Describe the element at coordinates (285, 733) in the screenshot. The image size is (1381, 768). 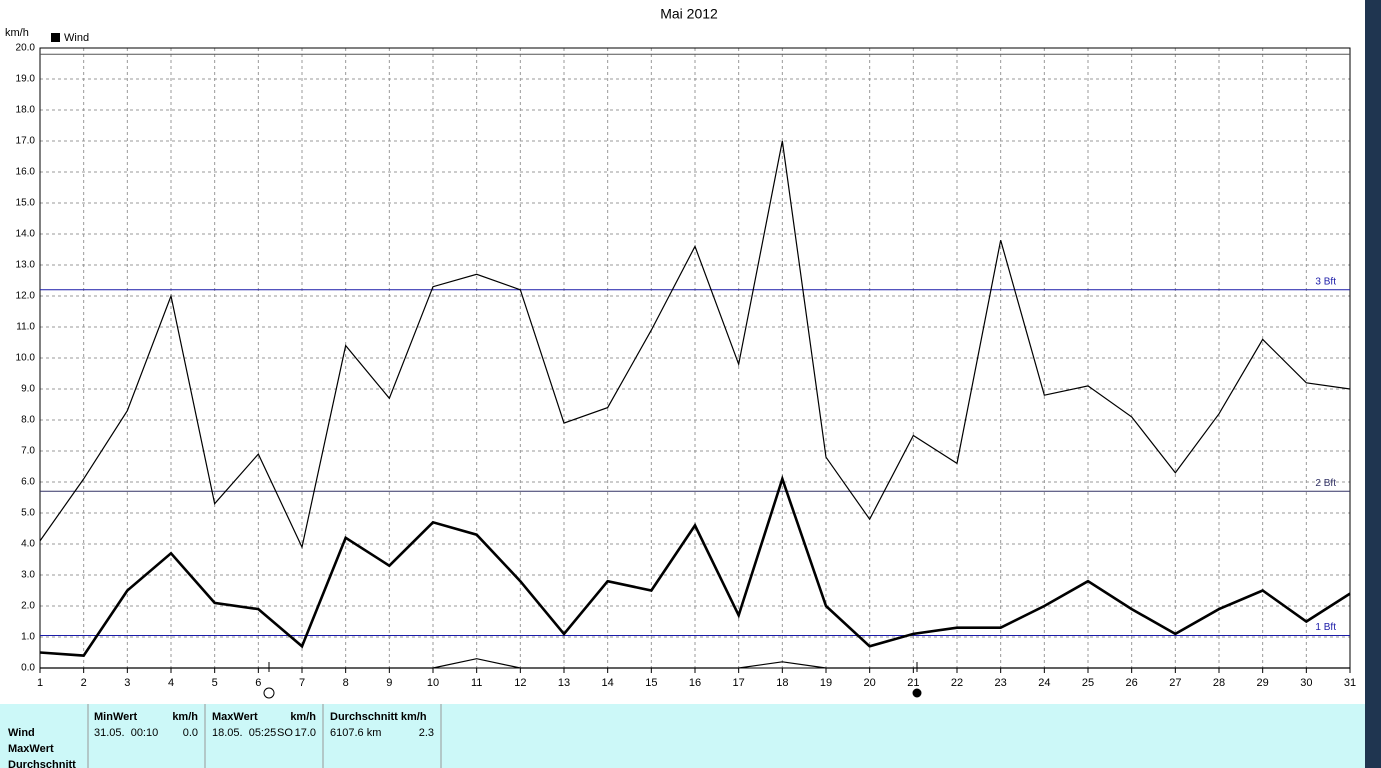
I see `table-cell: SO` at that location.